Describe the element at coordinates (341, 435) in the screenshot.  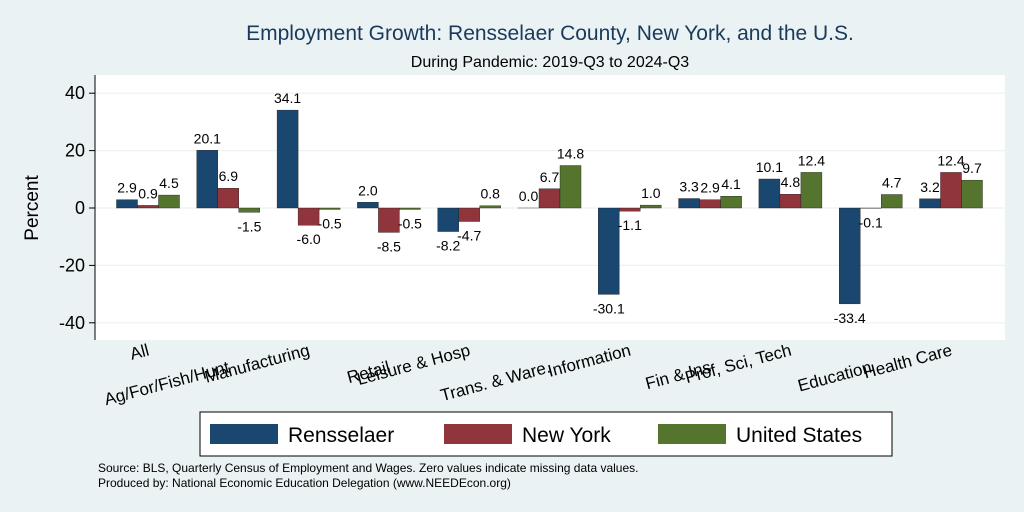
I see `legend-label-rensselaer: Rensselaer` at that location.